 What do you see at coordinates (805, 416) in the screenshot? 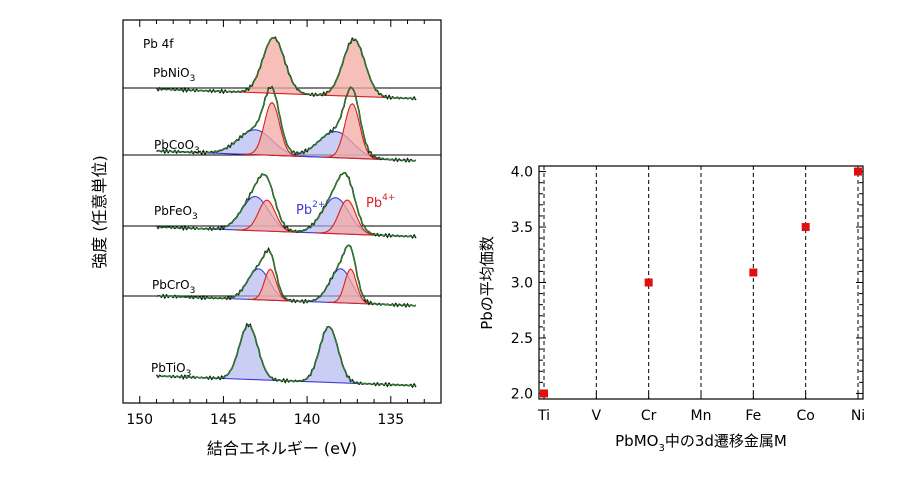
I see `category-label: Co` at bounding box center [805, 416].